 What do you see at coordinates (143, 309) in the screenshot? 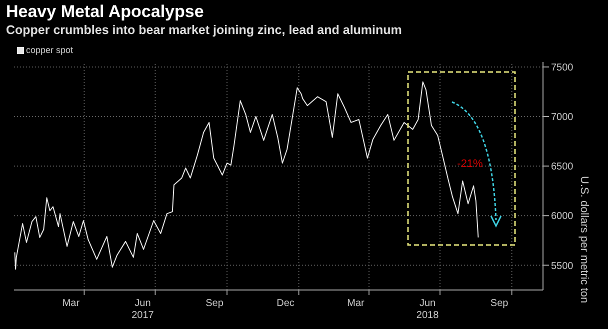
I see `x-tick-label: Jun 2017` at bounding box center [143, 309].